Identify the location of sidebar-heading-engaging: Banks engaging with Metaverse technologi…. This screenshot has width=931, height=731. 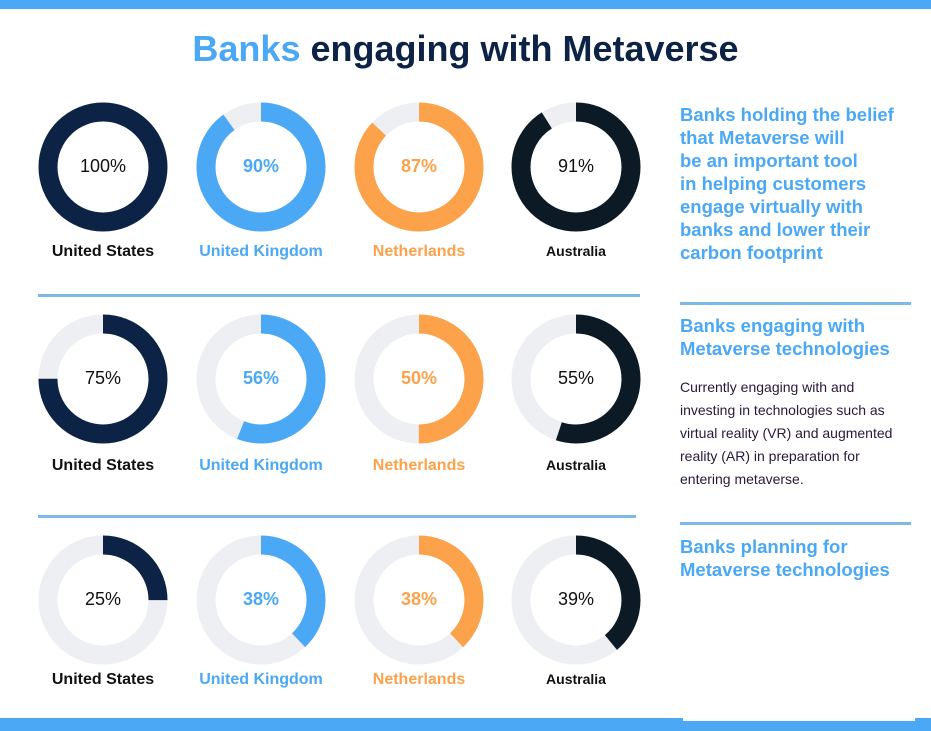
(800, 337).